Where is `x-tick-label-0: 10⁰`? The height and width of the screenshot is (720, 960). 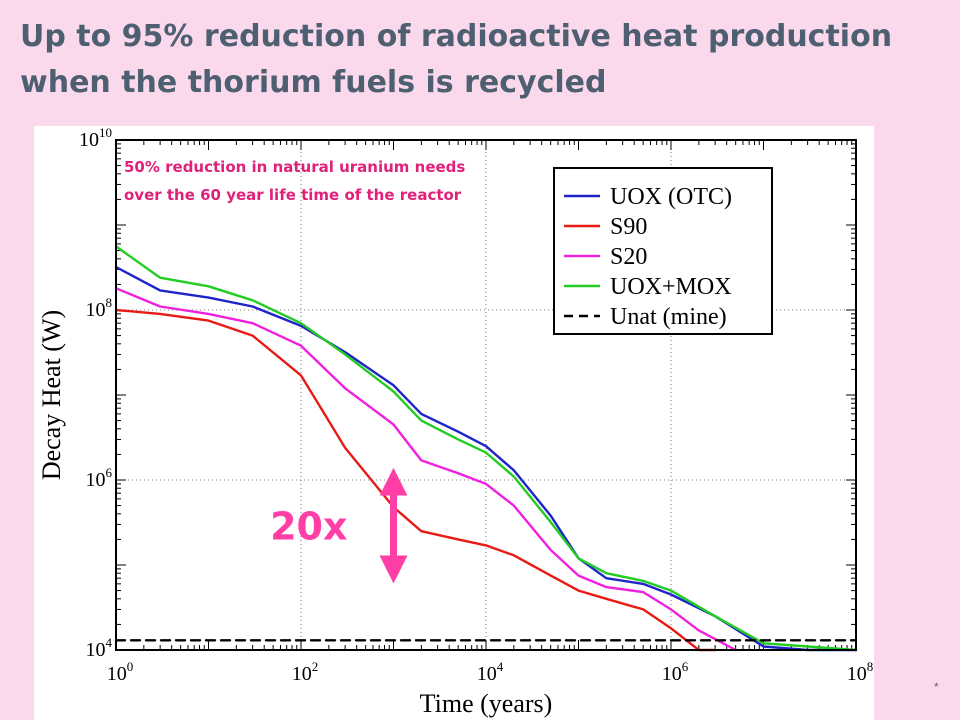 x-tick-label-0: 10⁰ is located at coordinates (120, 672).